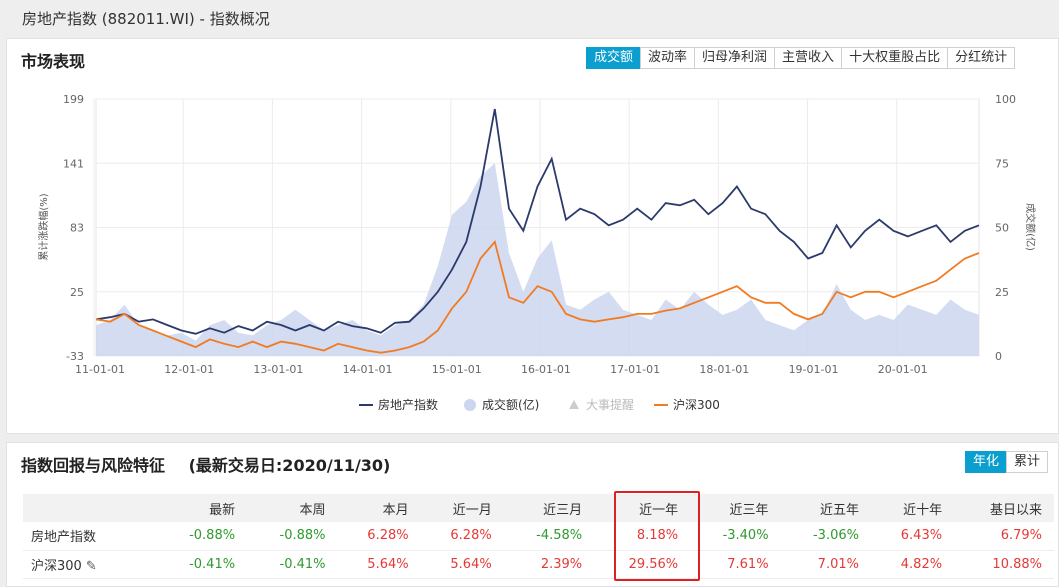 The image size is (1059, 587). Describe the element at coordinates (735, 564) in the screenshot. I see `return-cell: 7.61%` at that location.